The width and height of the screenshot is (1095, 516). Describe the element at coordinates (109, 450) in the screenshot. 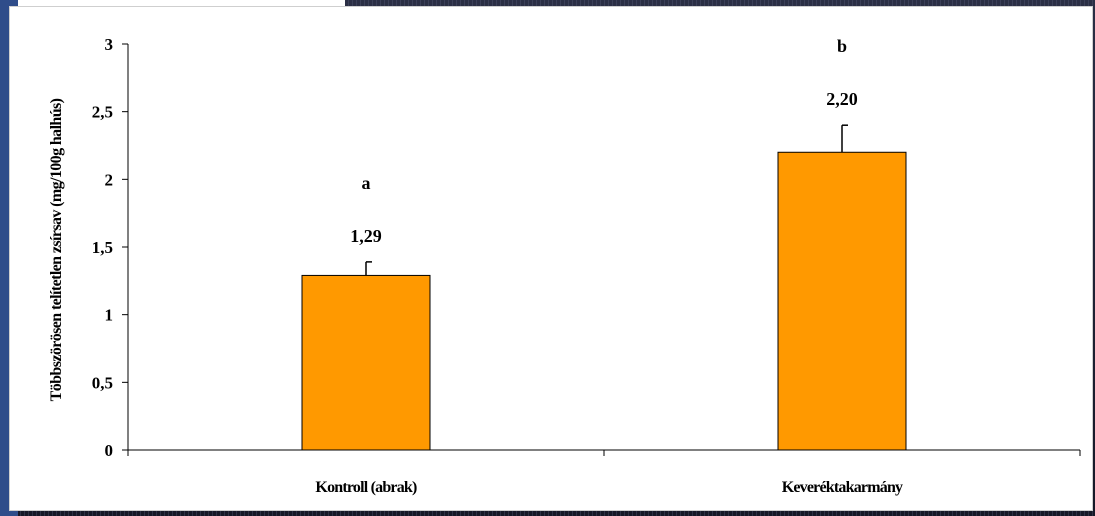

I see `y-tick-label: 0` at that location.